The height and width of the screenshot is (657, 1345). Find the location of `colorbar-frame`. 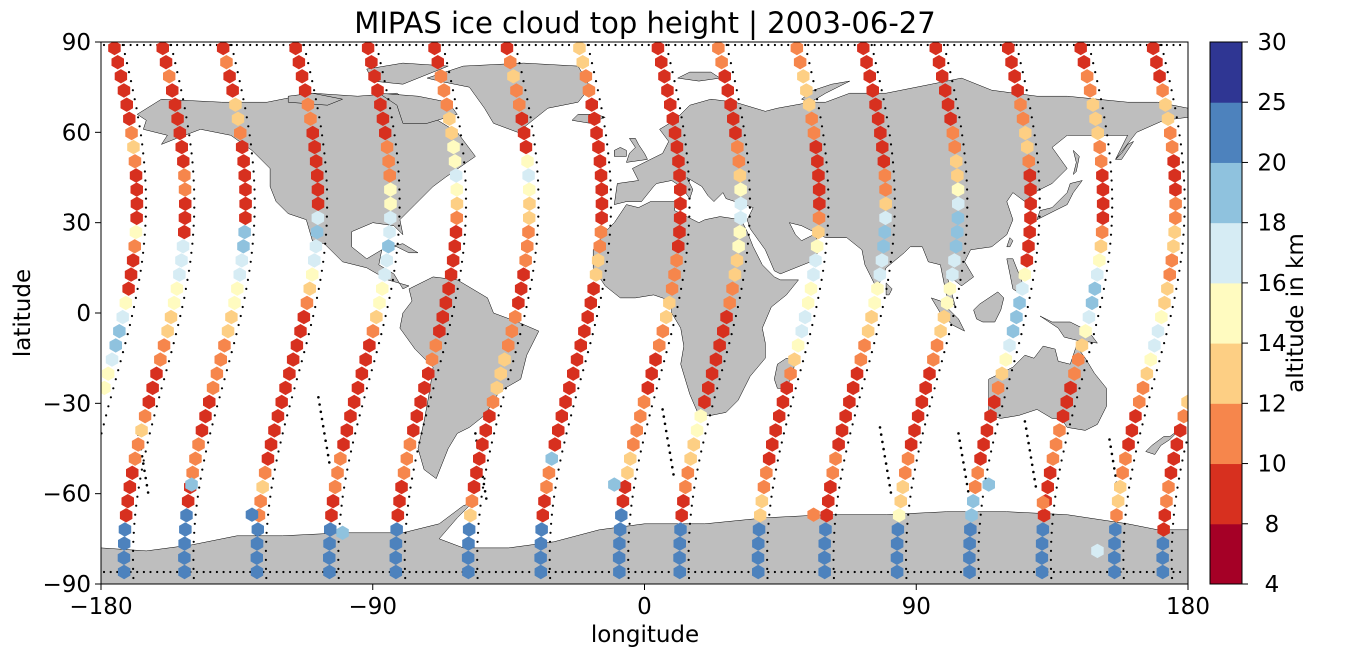

colorbar-frame is located at coordinates (1226, 313).